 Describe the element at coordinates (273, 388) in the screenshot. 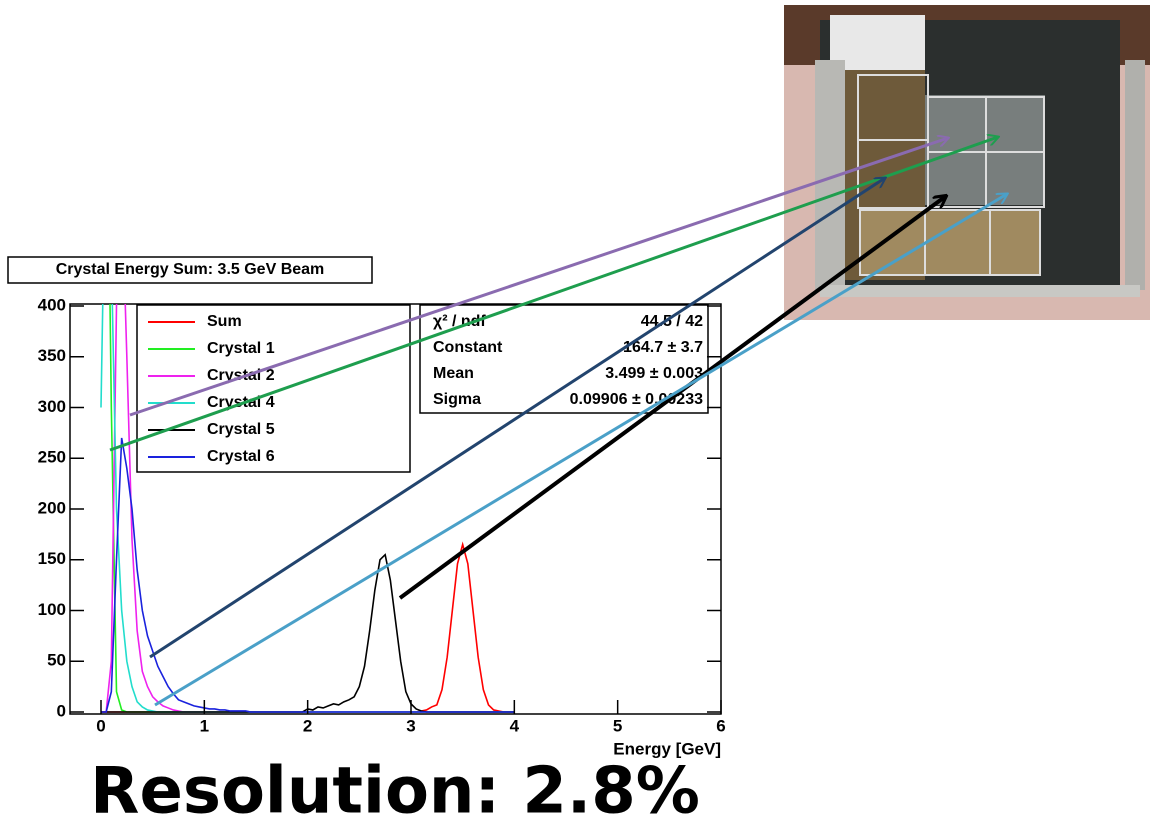

I see `legend` at that location.